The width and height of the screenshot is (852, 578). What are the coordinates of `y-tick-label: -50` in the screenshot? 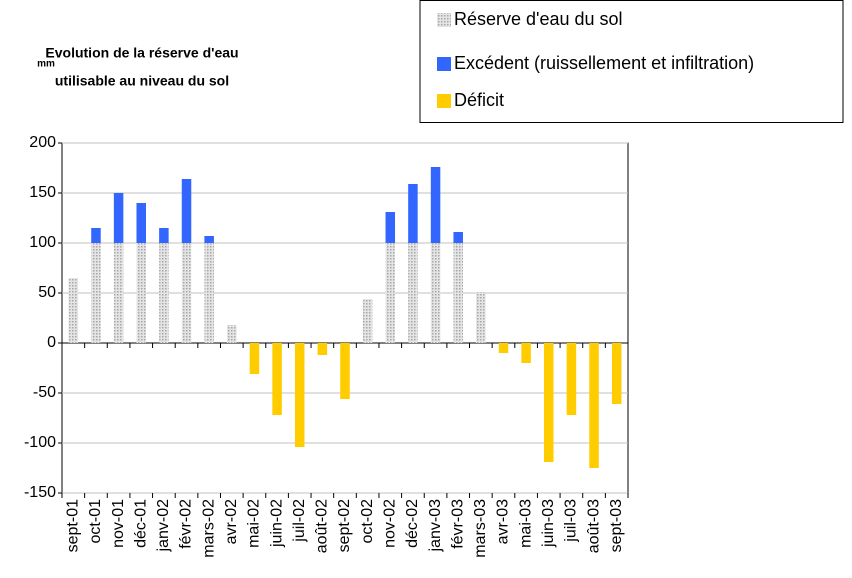 It's located at (44, 392).